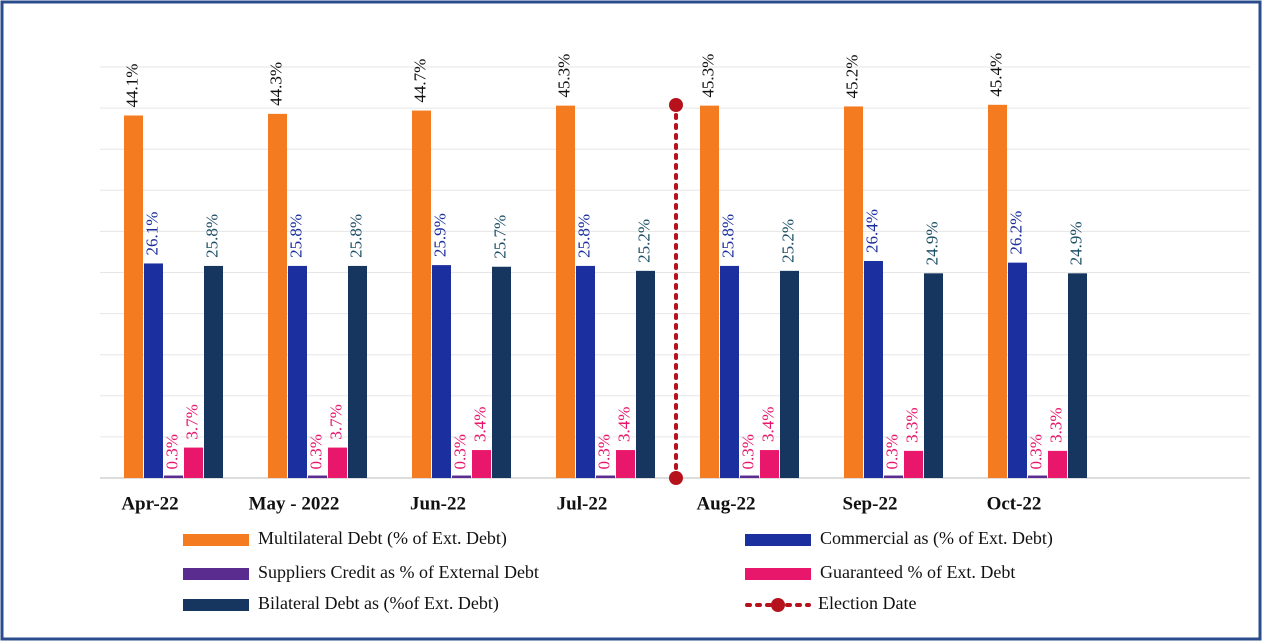 This screenshot has height=641, width=1262. What do you see at coordinates (995, 75) in the screenshot?
I see `value-label: 45.4%` at bounding box center [995, 75].